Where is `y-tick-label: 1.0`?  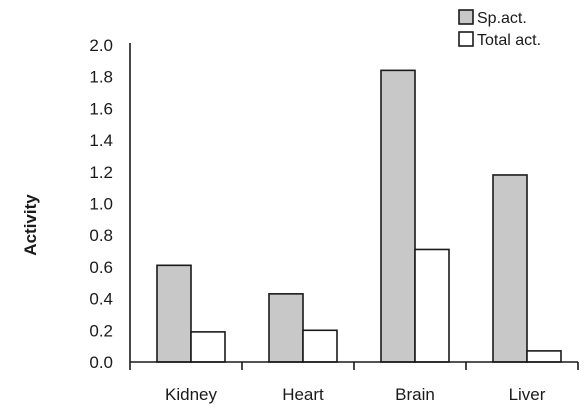
y-tick-label: 1.0 is located at coordinates (101, 204).